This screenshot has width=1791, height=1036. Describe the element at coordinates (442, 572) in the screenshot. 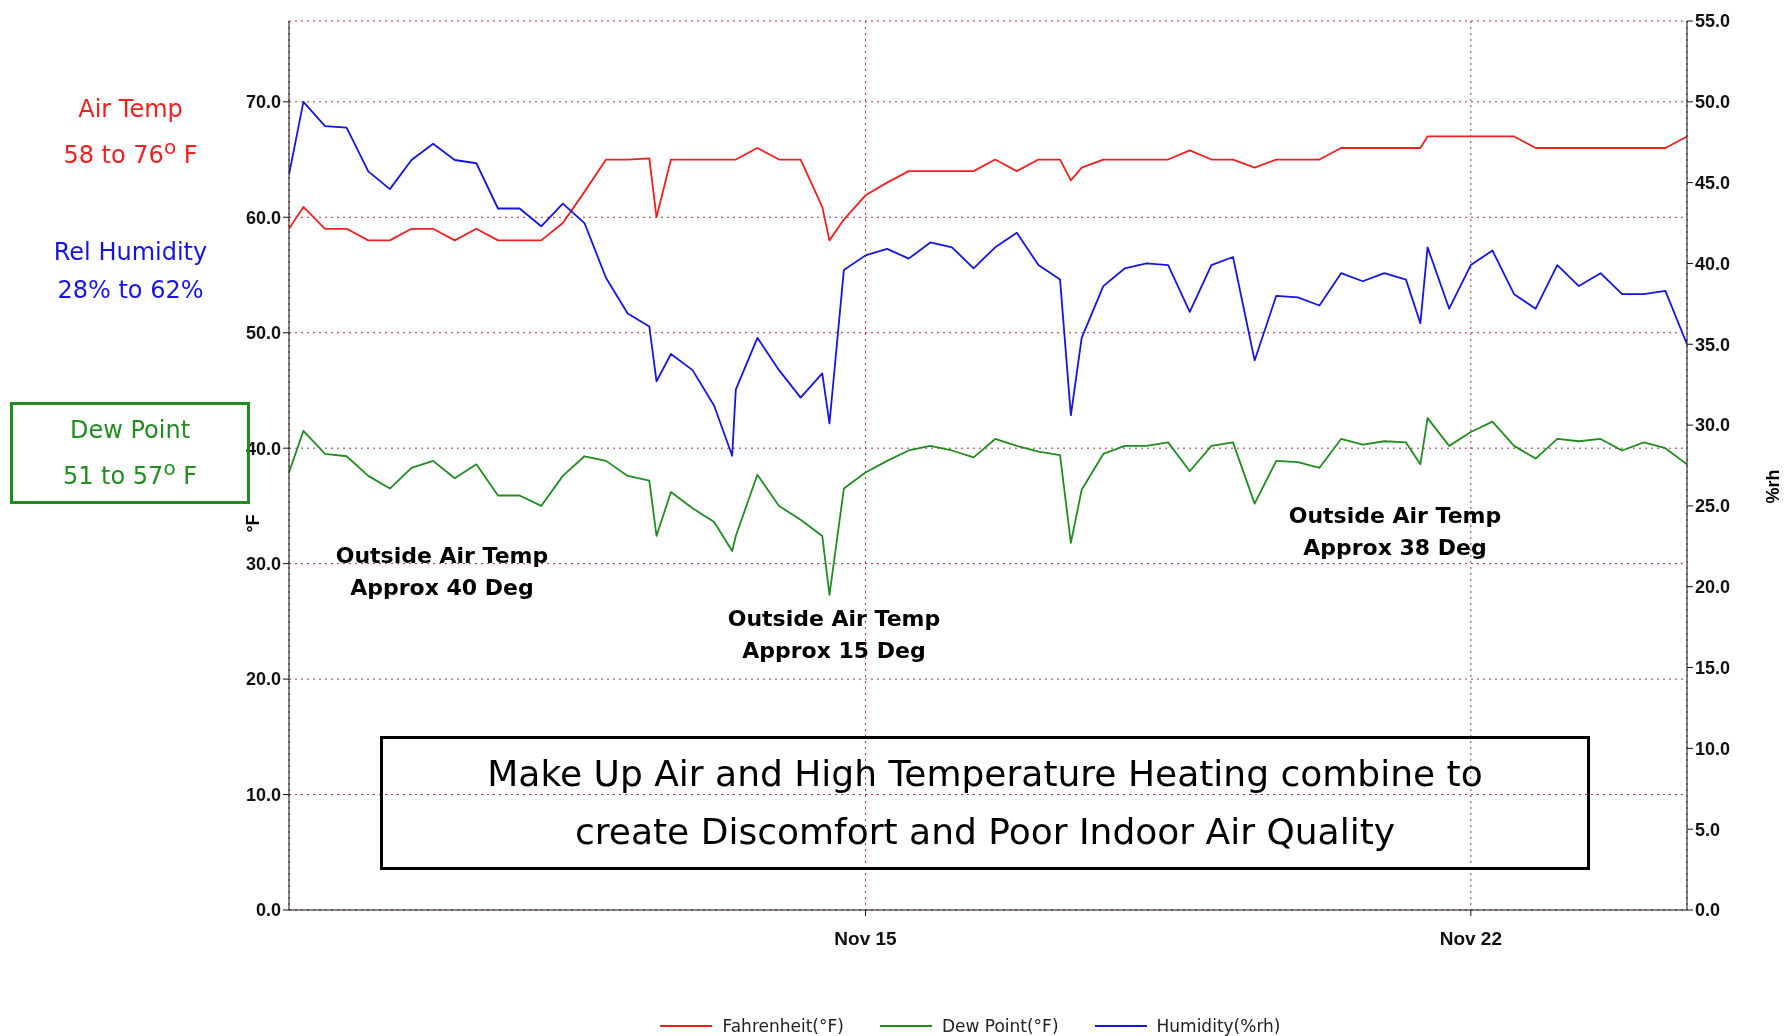

I see `annotation: Outside Air Temp Approx 40 Deg` at that location.